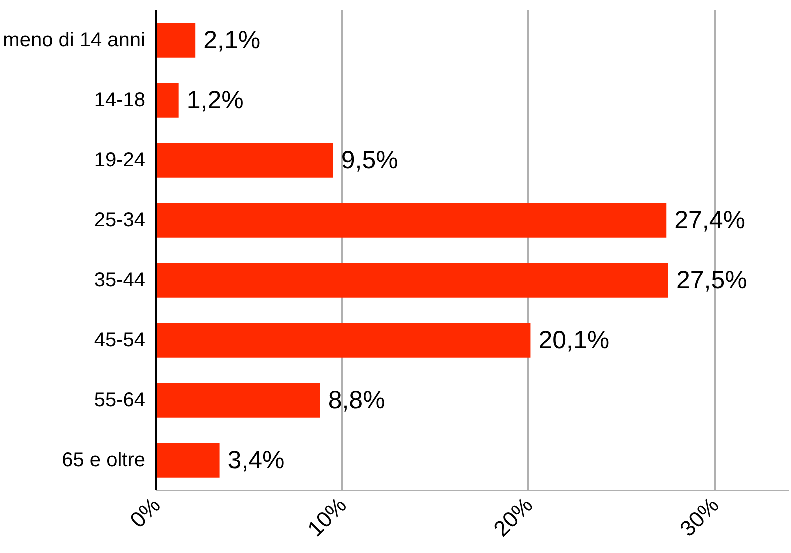  What do you see at coordinates (215, 100) in the screenshot?
I see `data-label: 1,2%` at bounding box center [215, 100].